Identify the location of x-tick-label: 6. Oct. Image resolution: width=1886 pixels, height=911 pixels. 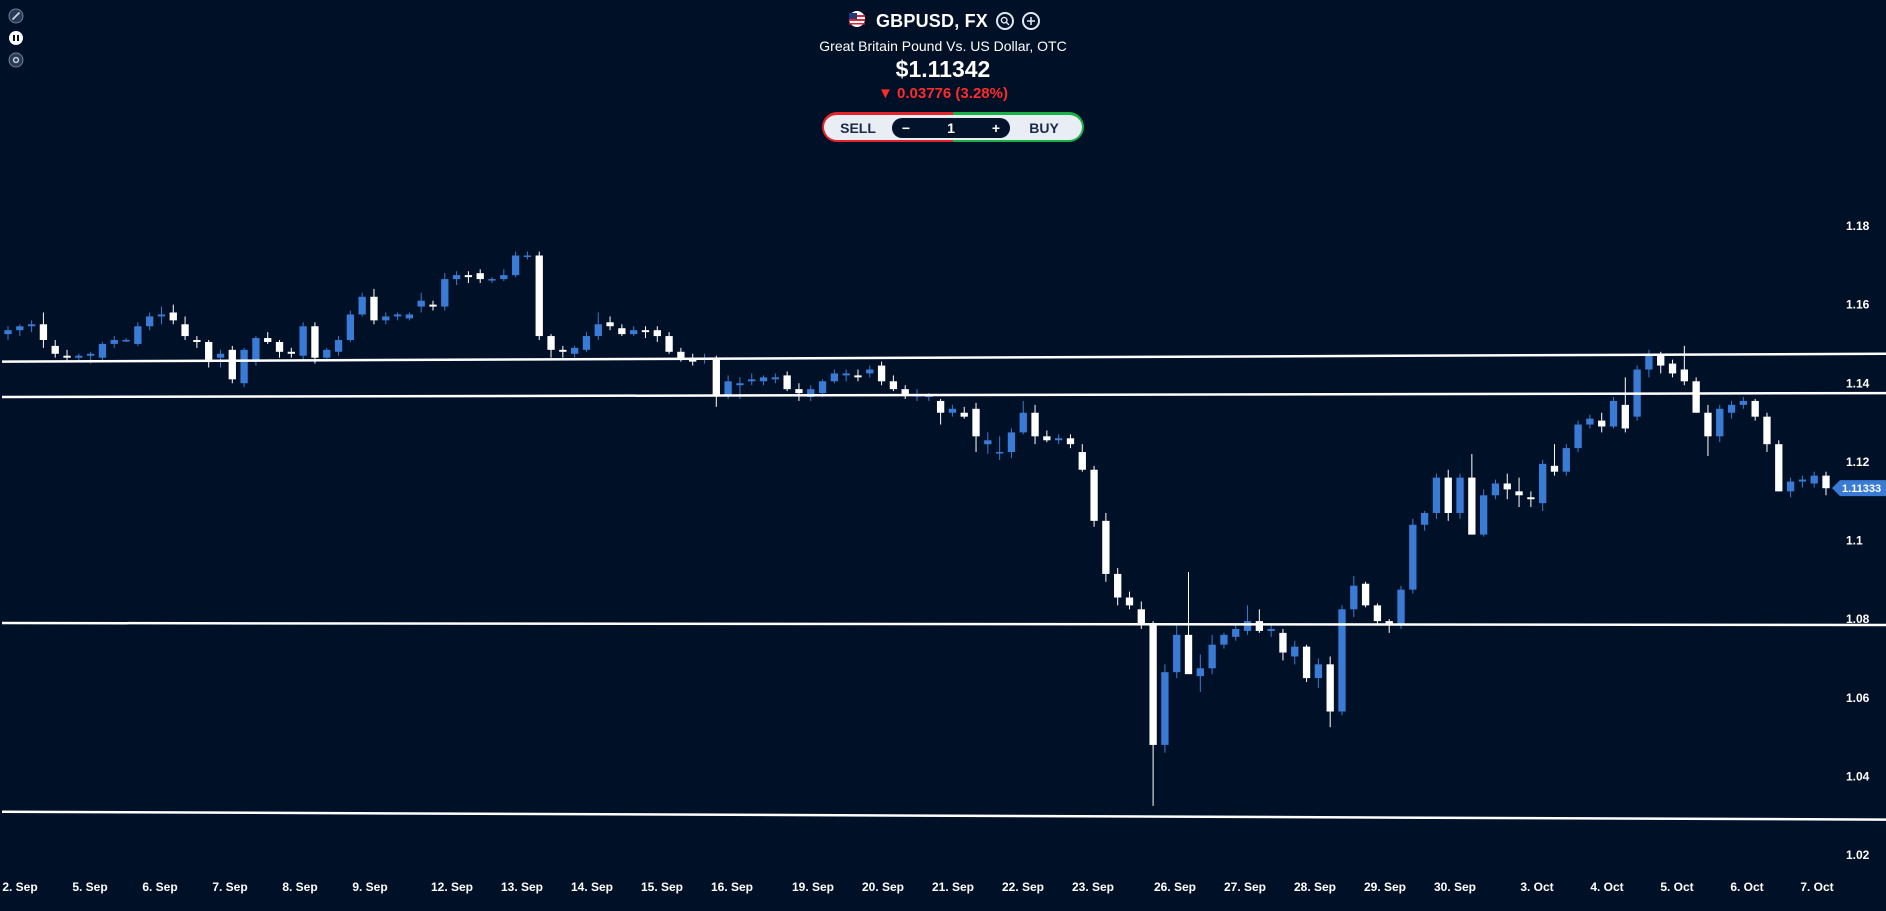
(1746, 887).